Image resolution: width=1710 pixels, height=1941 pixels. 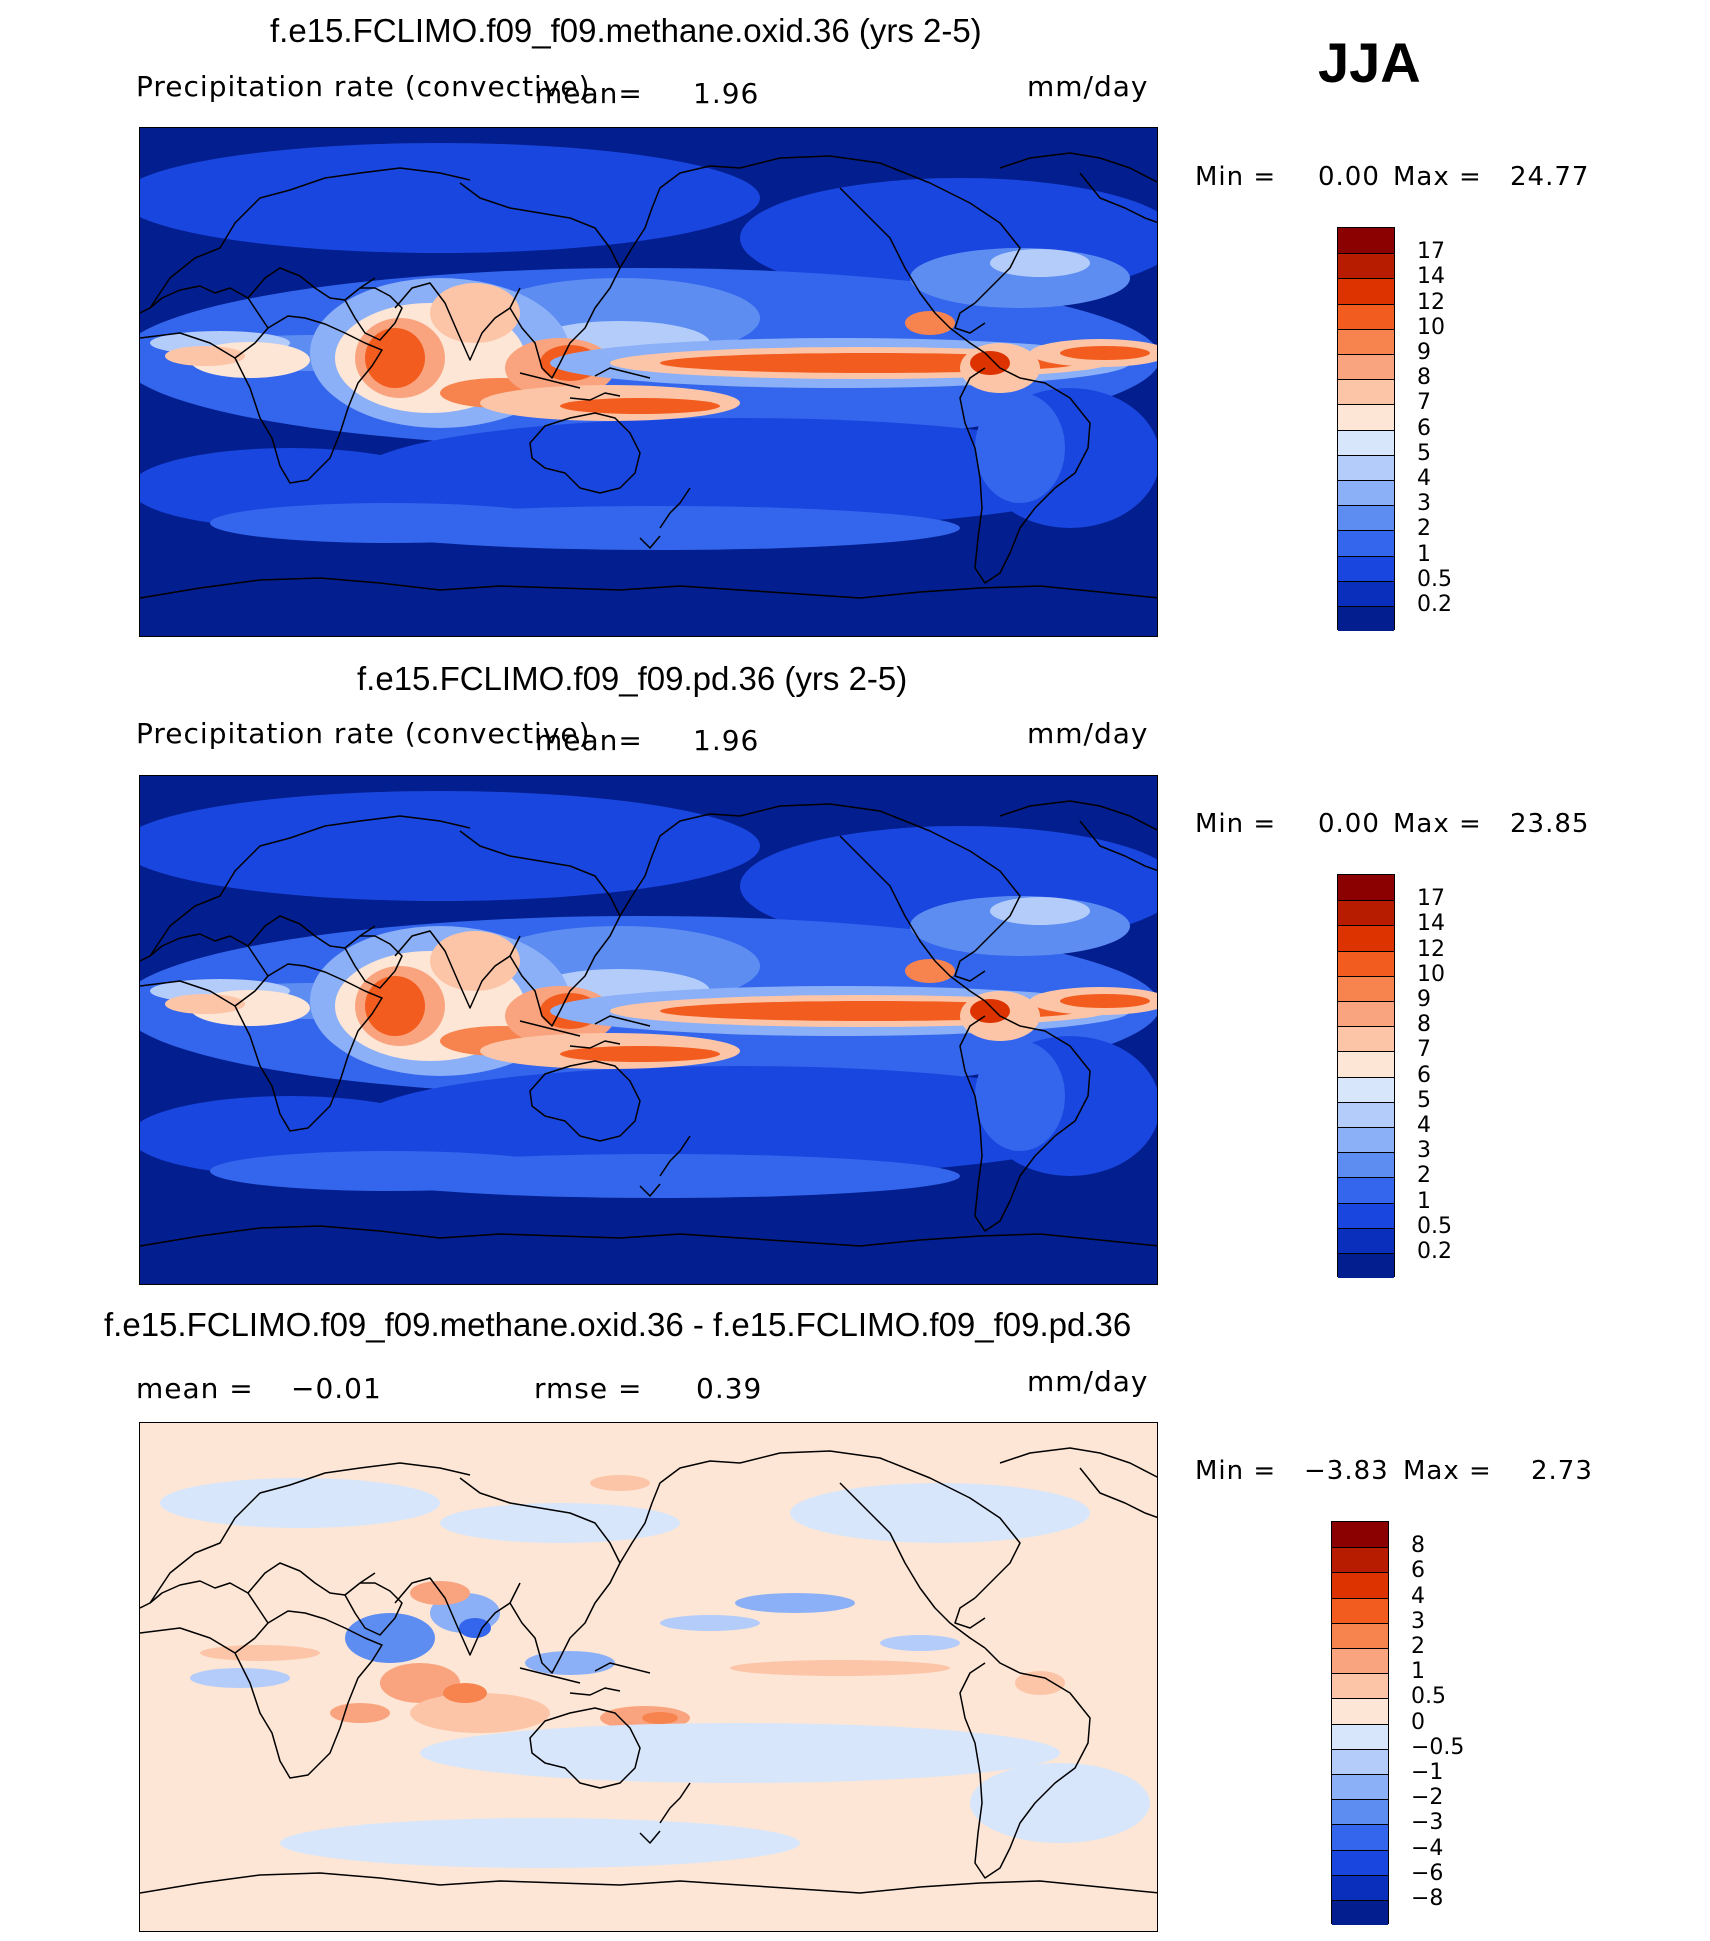 I want to click on colorbar-tick-label: 0.2, so click(x=1434, y=604).